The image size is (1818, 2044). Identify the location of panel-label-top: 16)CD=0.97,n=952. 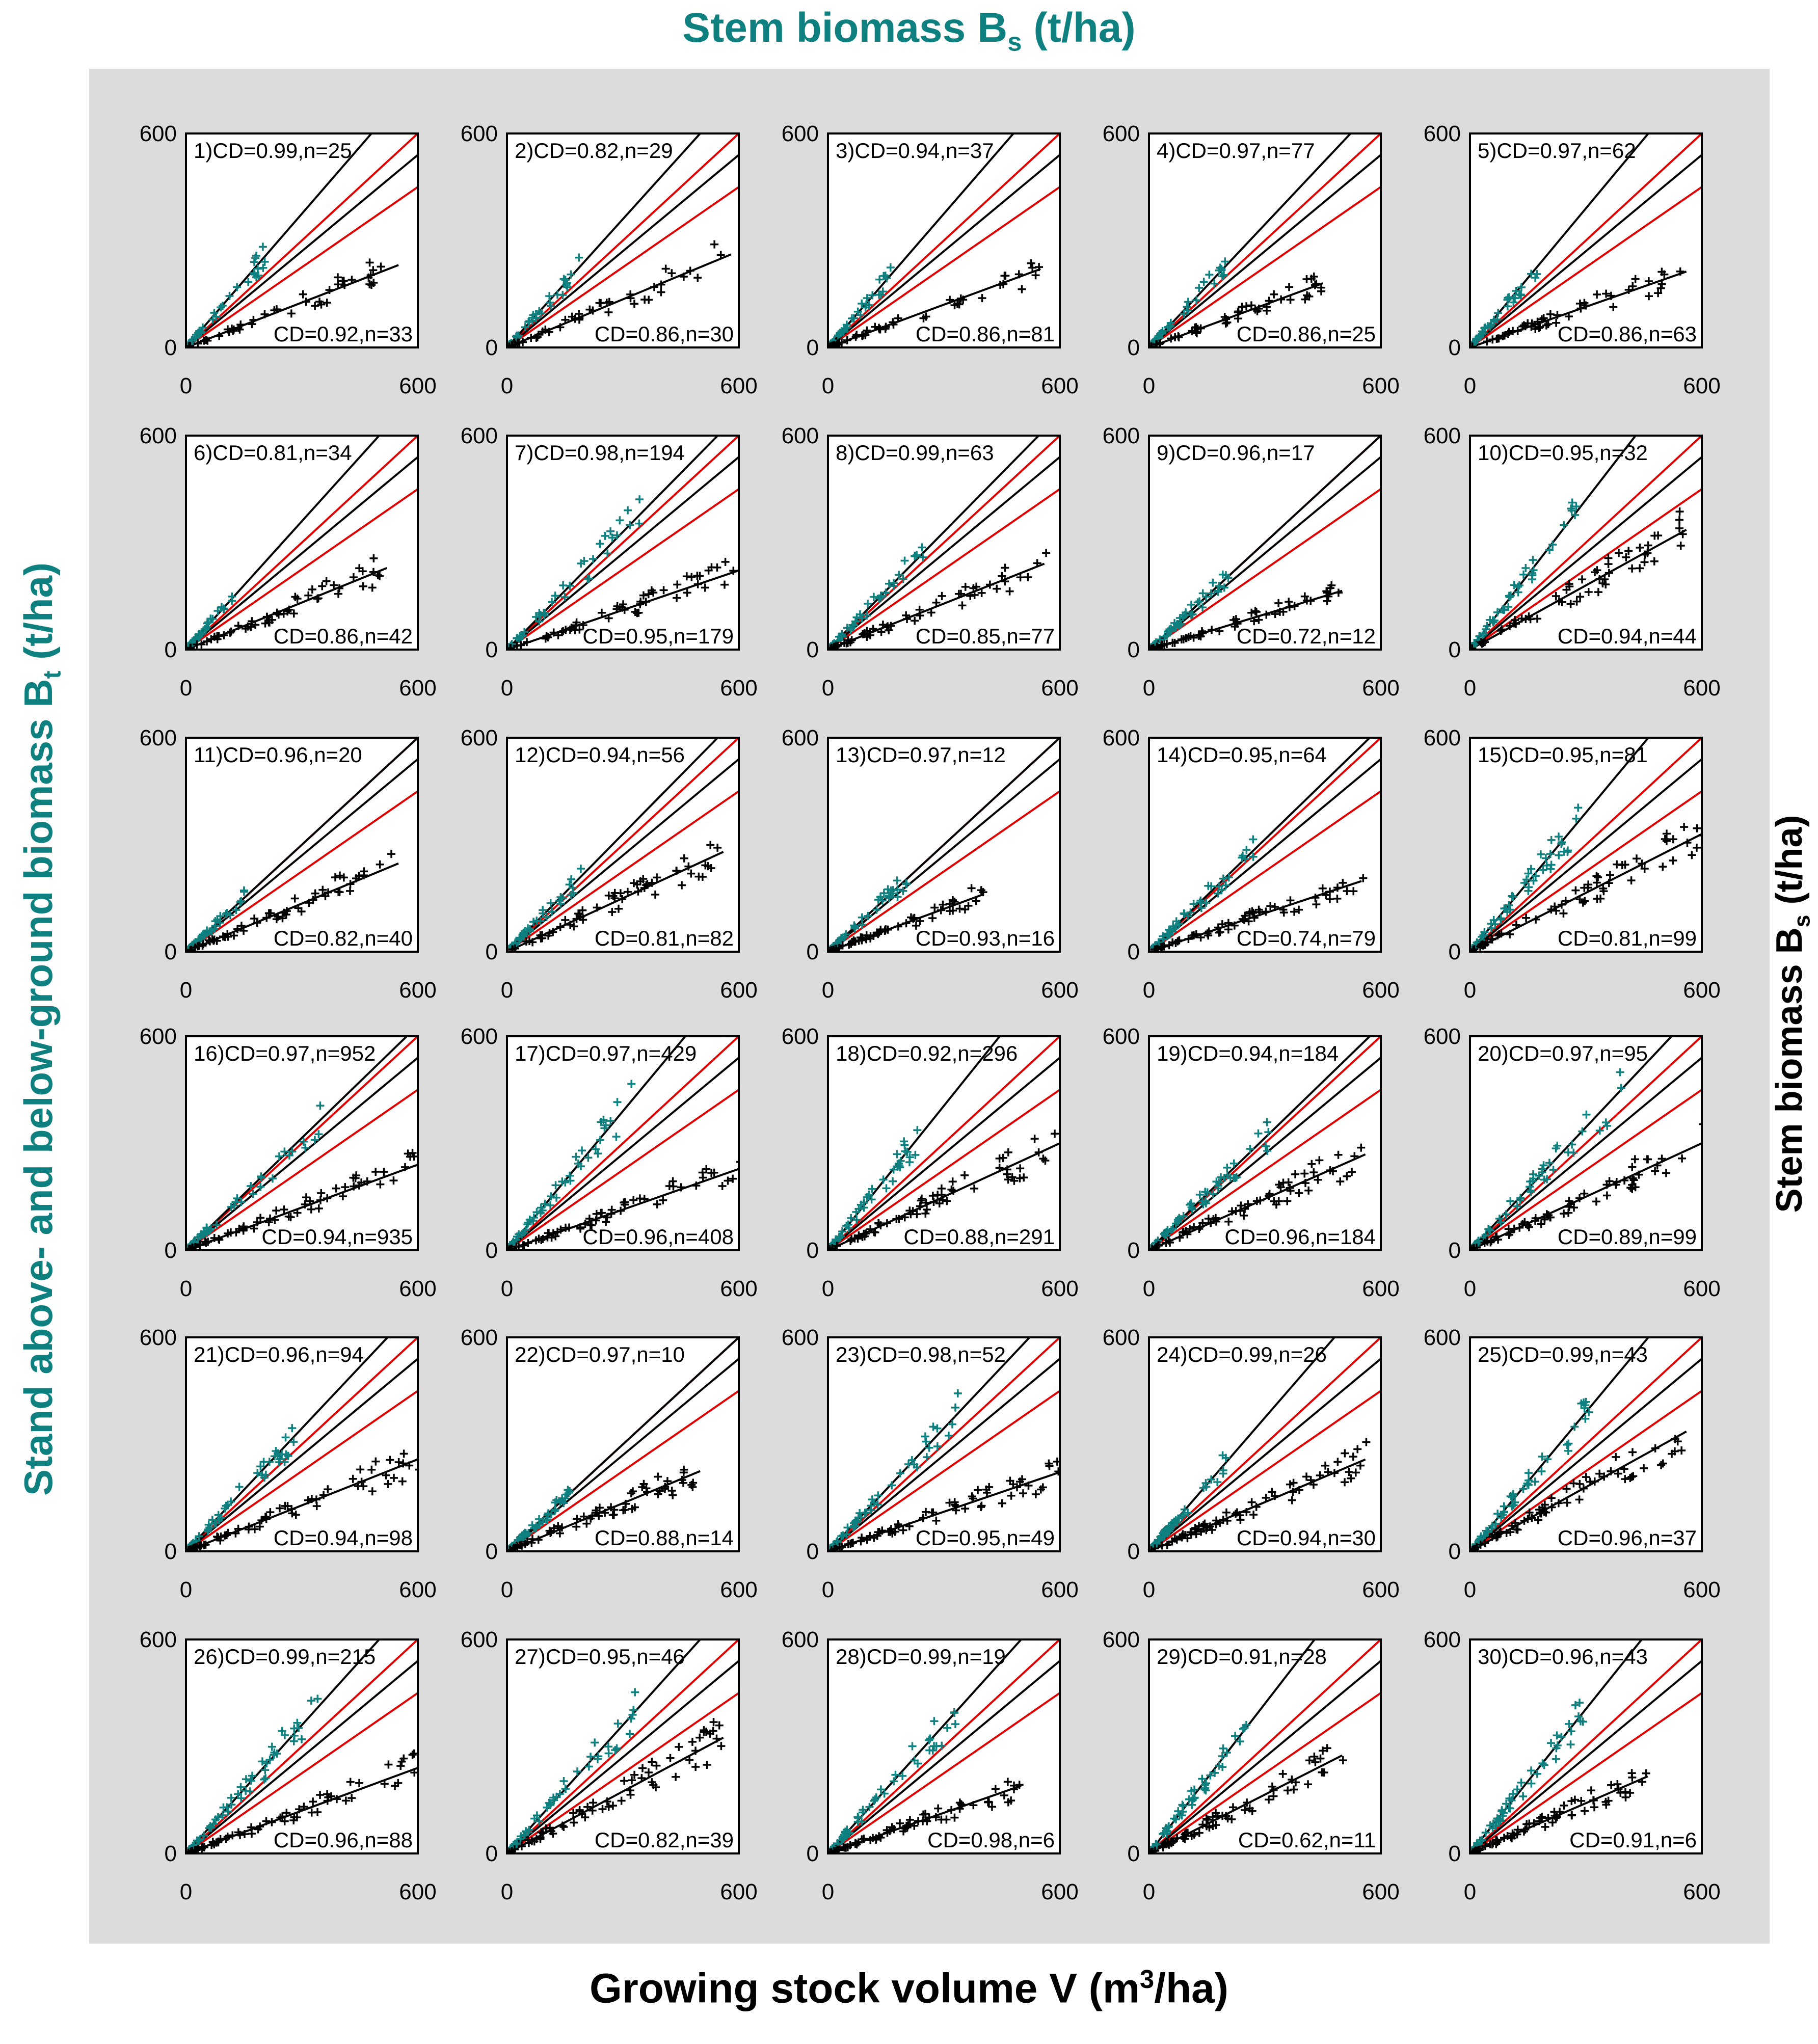
(285, 1053).